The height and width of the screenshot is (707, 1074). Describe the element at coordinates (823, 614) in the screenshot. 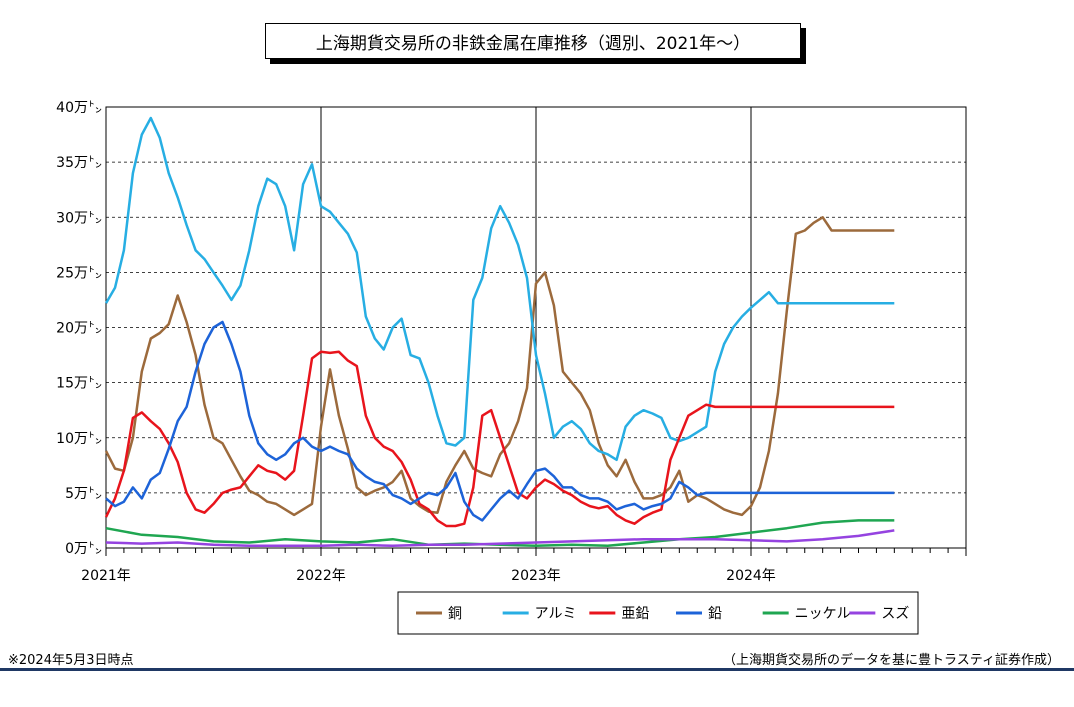

I see `legend-label: ニッケル` at that location.